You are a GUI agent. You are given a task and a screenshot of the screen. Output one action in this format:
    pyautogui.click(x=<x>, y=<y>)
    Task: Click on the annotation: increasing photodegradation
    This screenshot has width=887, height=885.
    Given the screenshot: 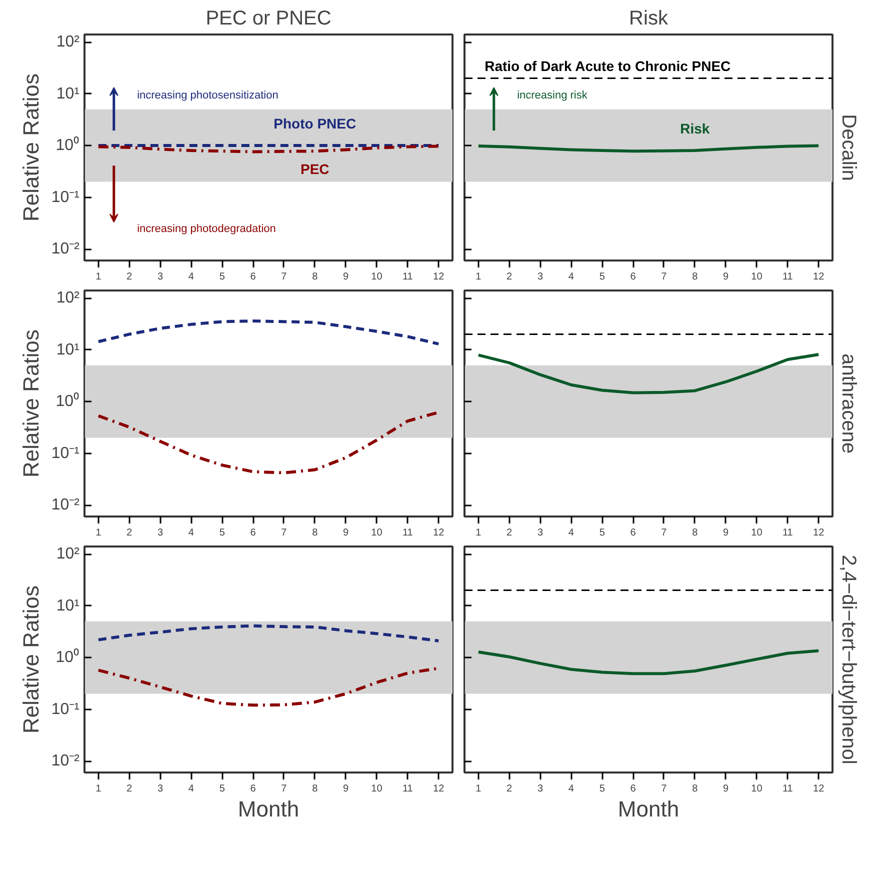 What is the action you would take?
    pyautogui.click(x=206, y=228)
    